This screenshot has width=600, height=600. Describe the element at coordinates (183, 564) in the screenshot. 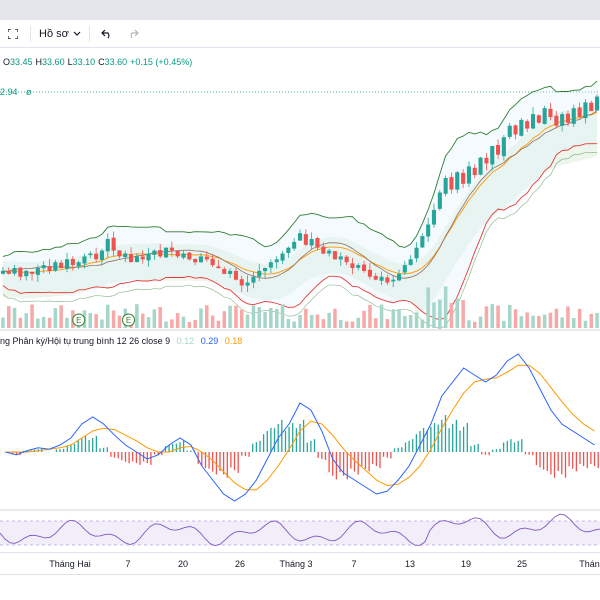

I see `time-axis-tick: 20` at that location.